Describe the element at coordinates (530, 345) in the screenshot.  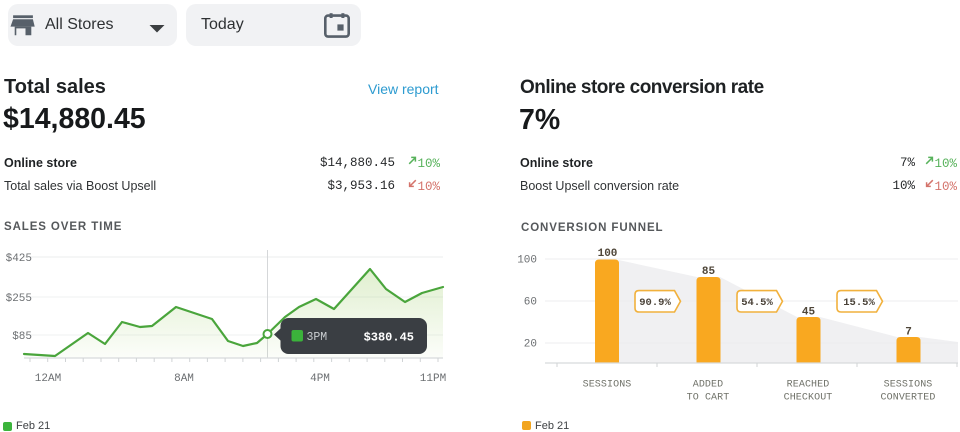
I see `svg-text: 20` at that location.